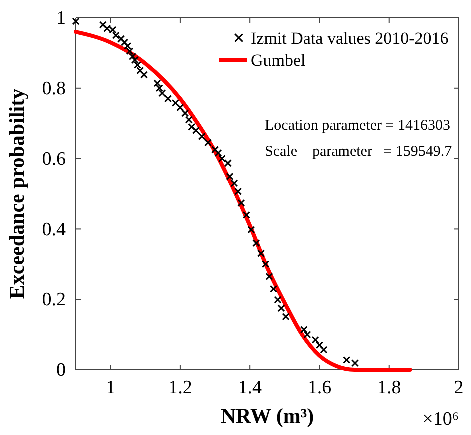 The height and width of the screenshot is (435, 471). I want to click on annotation: Scale parameter = 159549.7, so click(359, 152).